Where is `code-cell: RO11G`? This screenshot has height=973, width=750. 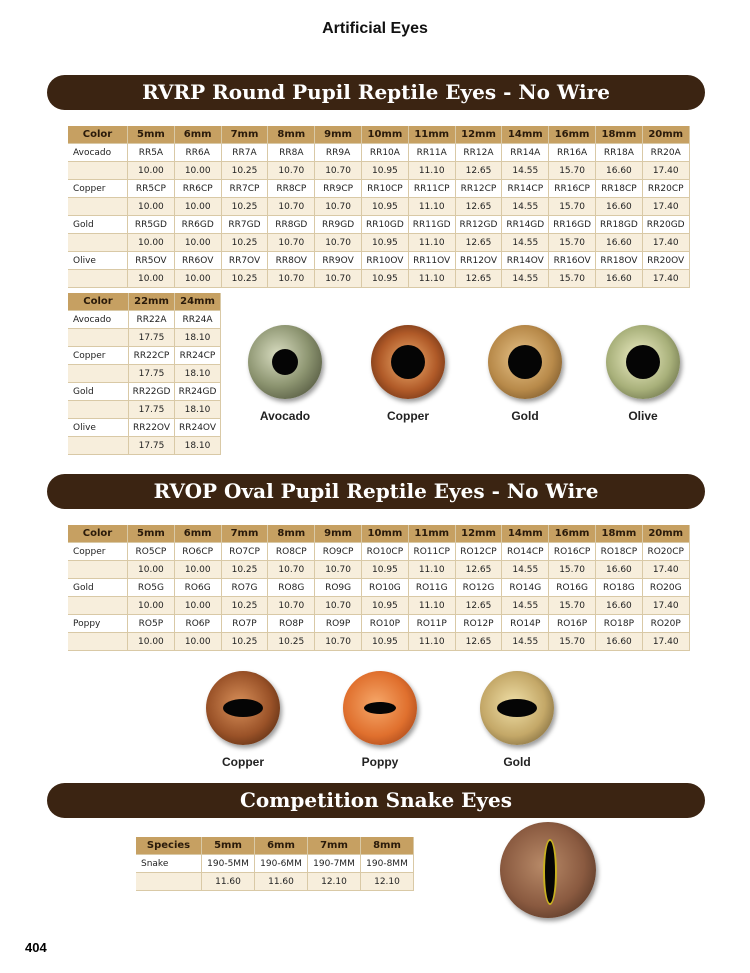
code-cell: RO11G is located at coordinates (432, 588).